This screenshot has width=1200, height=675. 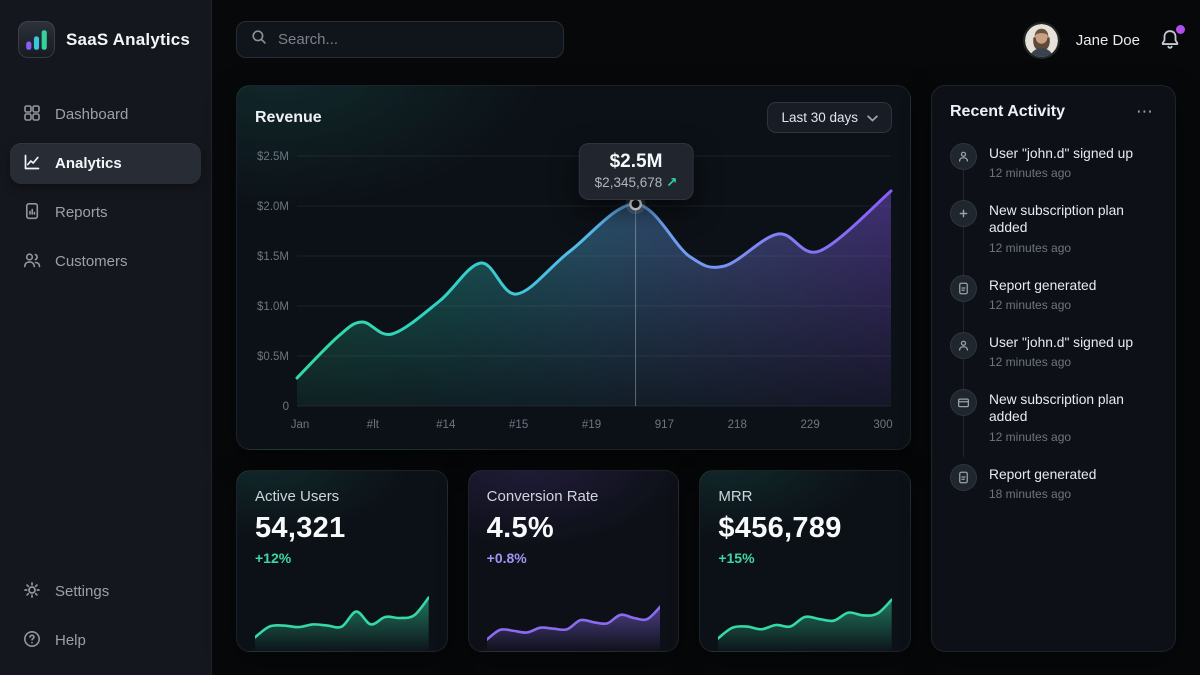 I want to click on svg-text: Jan, so click(x=300, y=425).